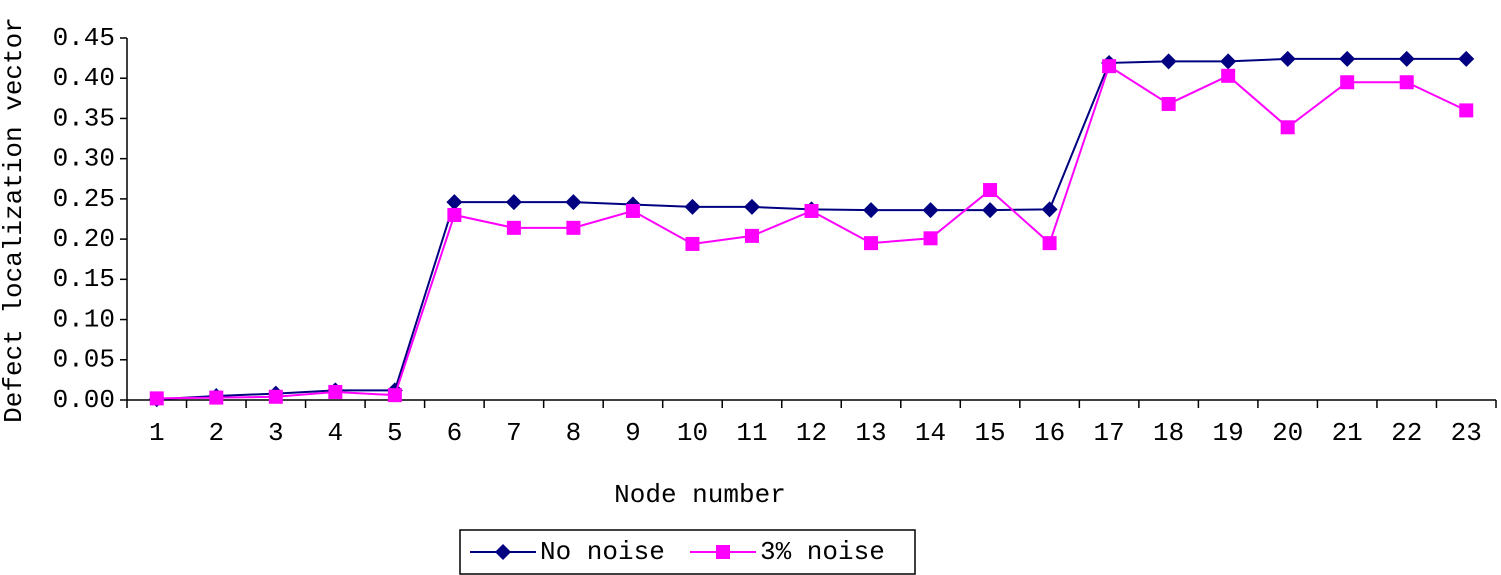 The width and height of the screenshot is (1501, 575). I want to click on x-tick-label: 20, so click(1287, 433).